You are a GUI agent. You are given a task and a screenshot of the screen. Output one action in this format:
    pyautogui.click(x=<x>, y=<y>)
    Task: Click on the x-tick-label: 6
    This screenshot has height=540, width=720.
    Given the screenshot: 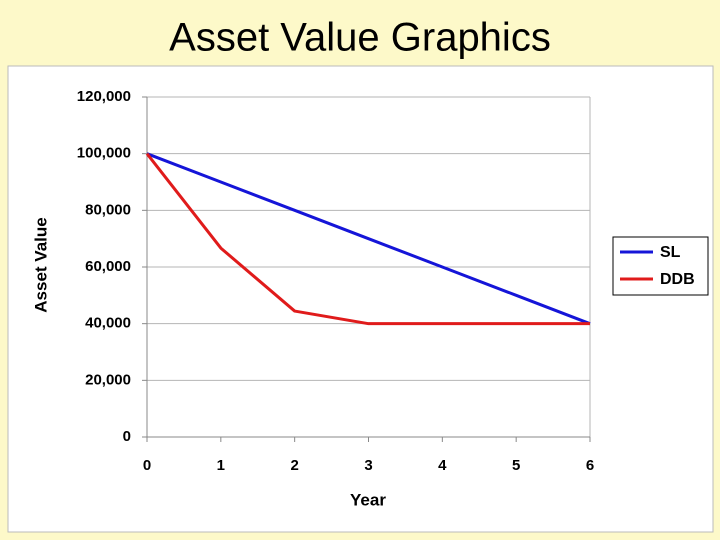 What is the action you would take?
    pyautogui.click(x=590, y=465)
    